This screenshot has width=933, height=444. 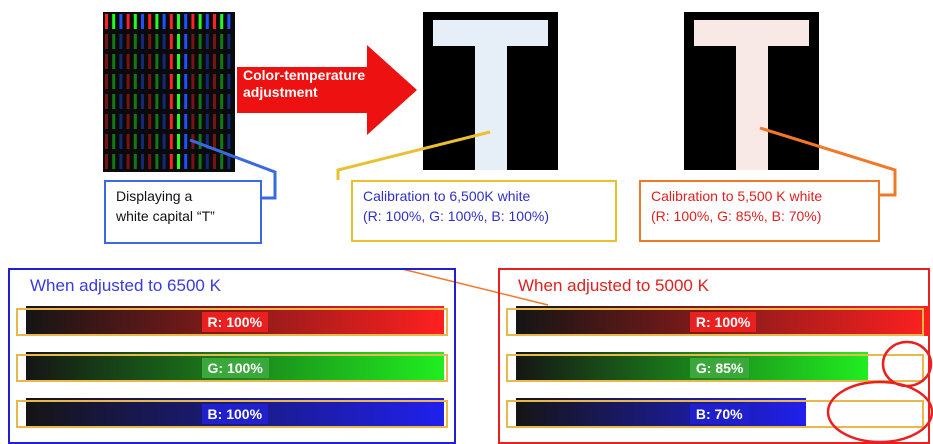 What do you see at coordinates (447, 196) in the screenshot?
I see `calibration-6500-line1: Calibration to 6,500K white` at bounding box center [447, 196].